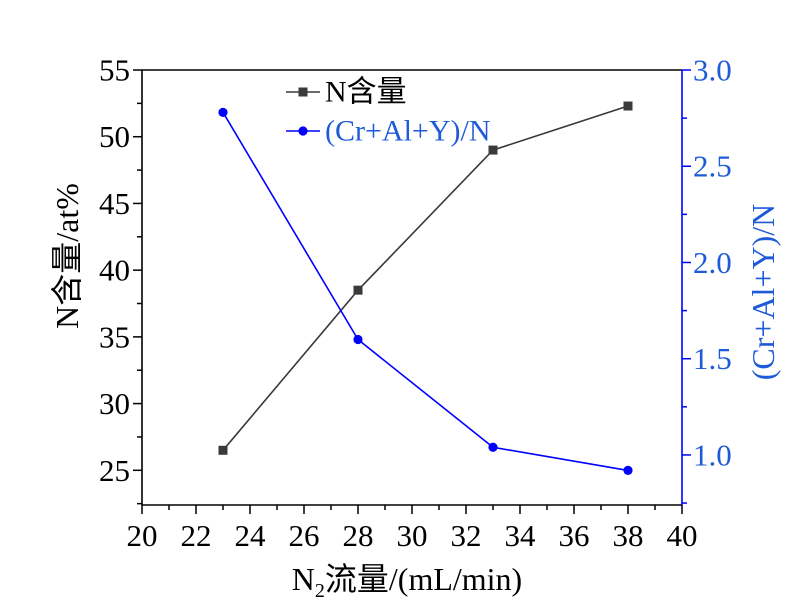  What do you see at coordinates (712, 262) in the screenshot?
I see `y-right-tick-label: 2.0` at bounding box center [712, 262].